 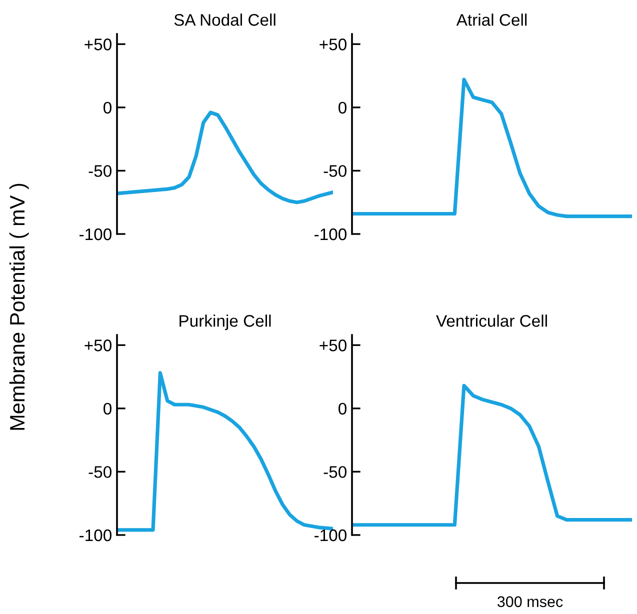 What do you see at coordinates (225, 322) in the screenshot?
I see `chart-title: Purkinje Cell` at bounding box center [225, 322].